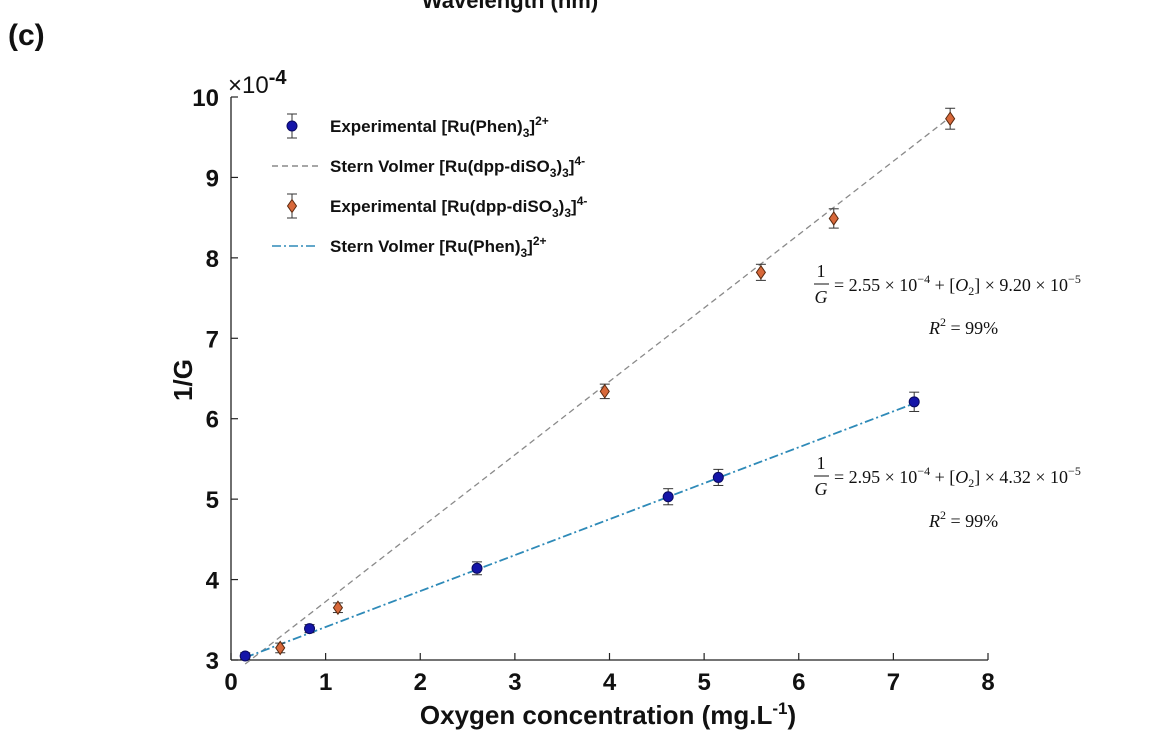 The height and width of the screenshot is (735, 1150). What do you see at coordinates (212, 500) in the screenshot?
I see `y-tick-label: 5` at bounding box center [212, 500].